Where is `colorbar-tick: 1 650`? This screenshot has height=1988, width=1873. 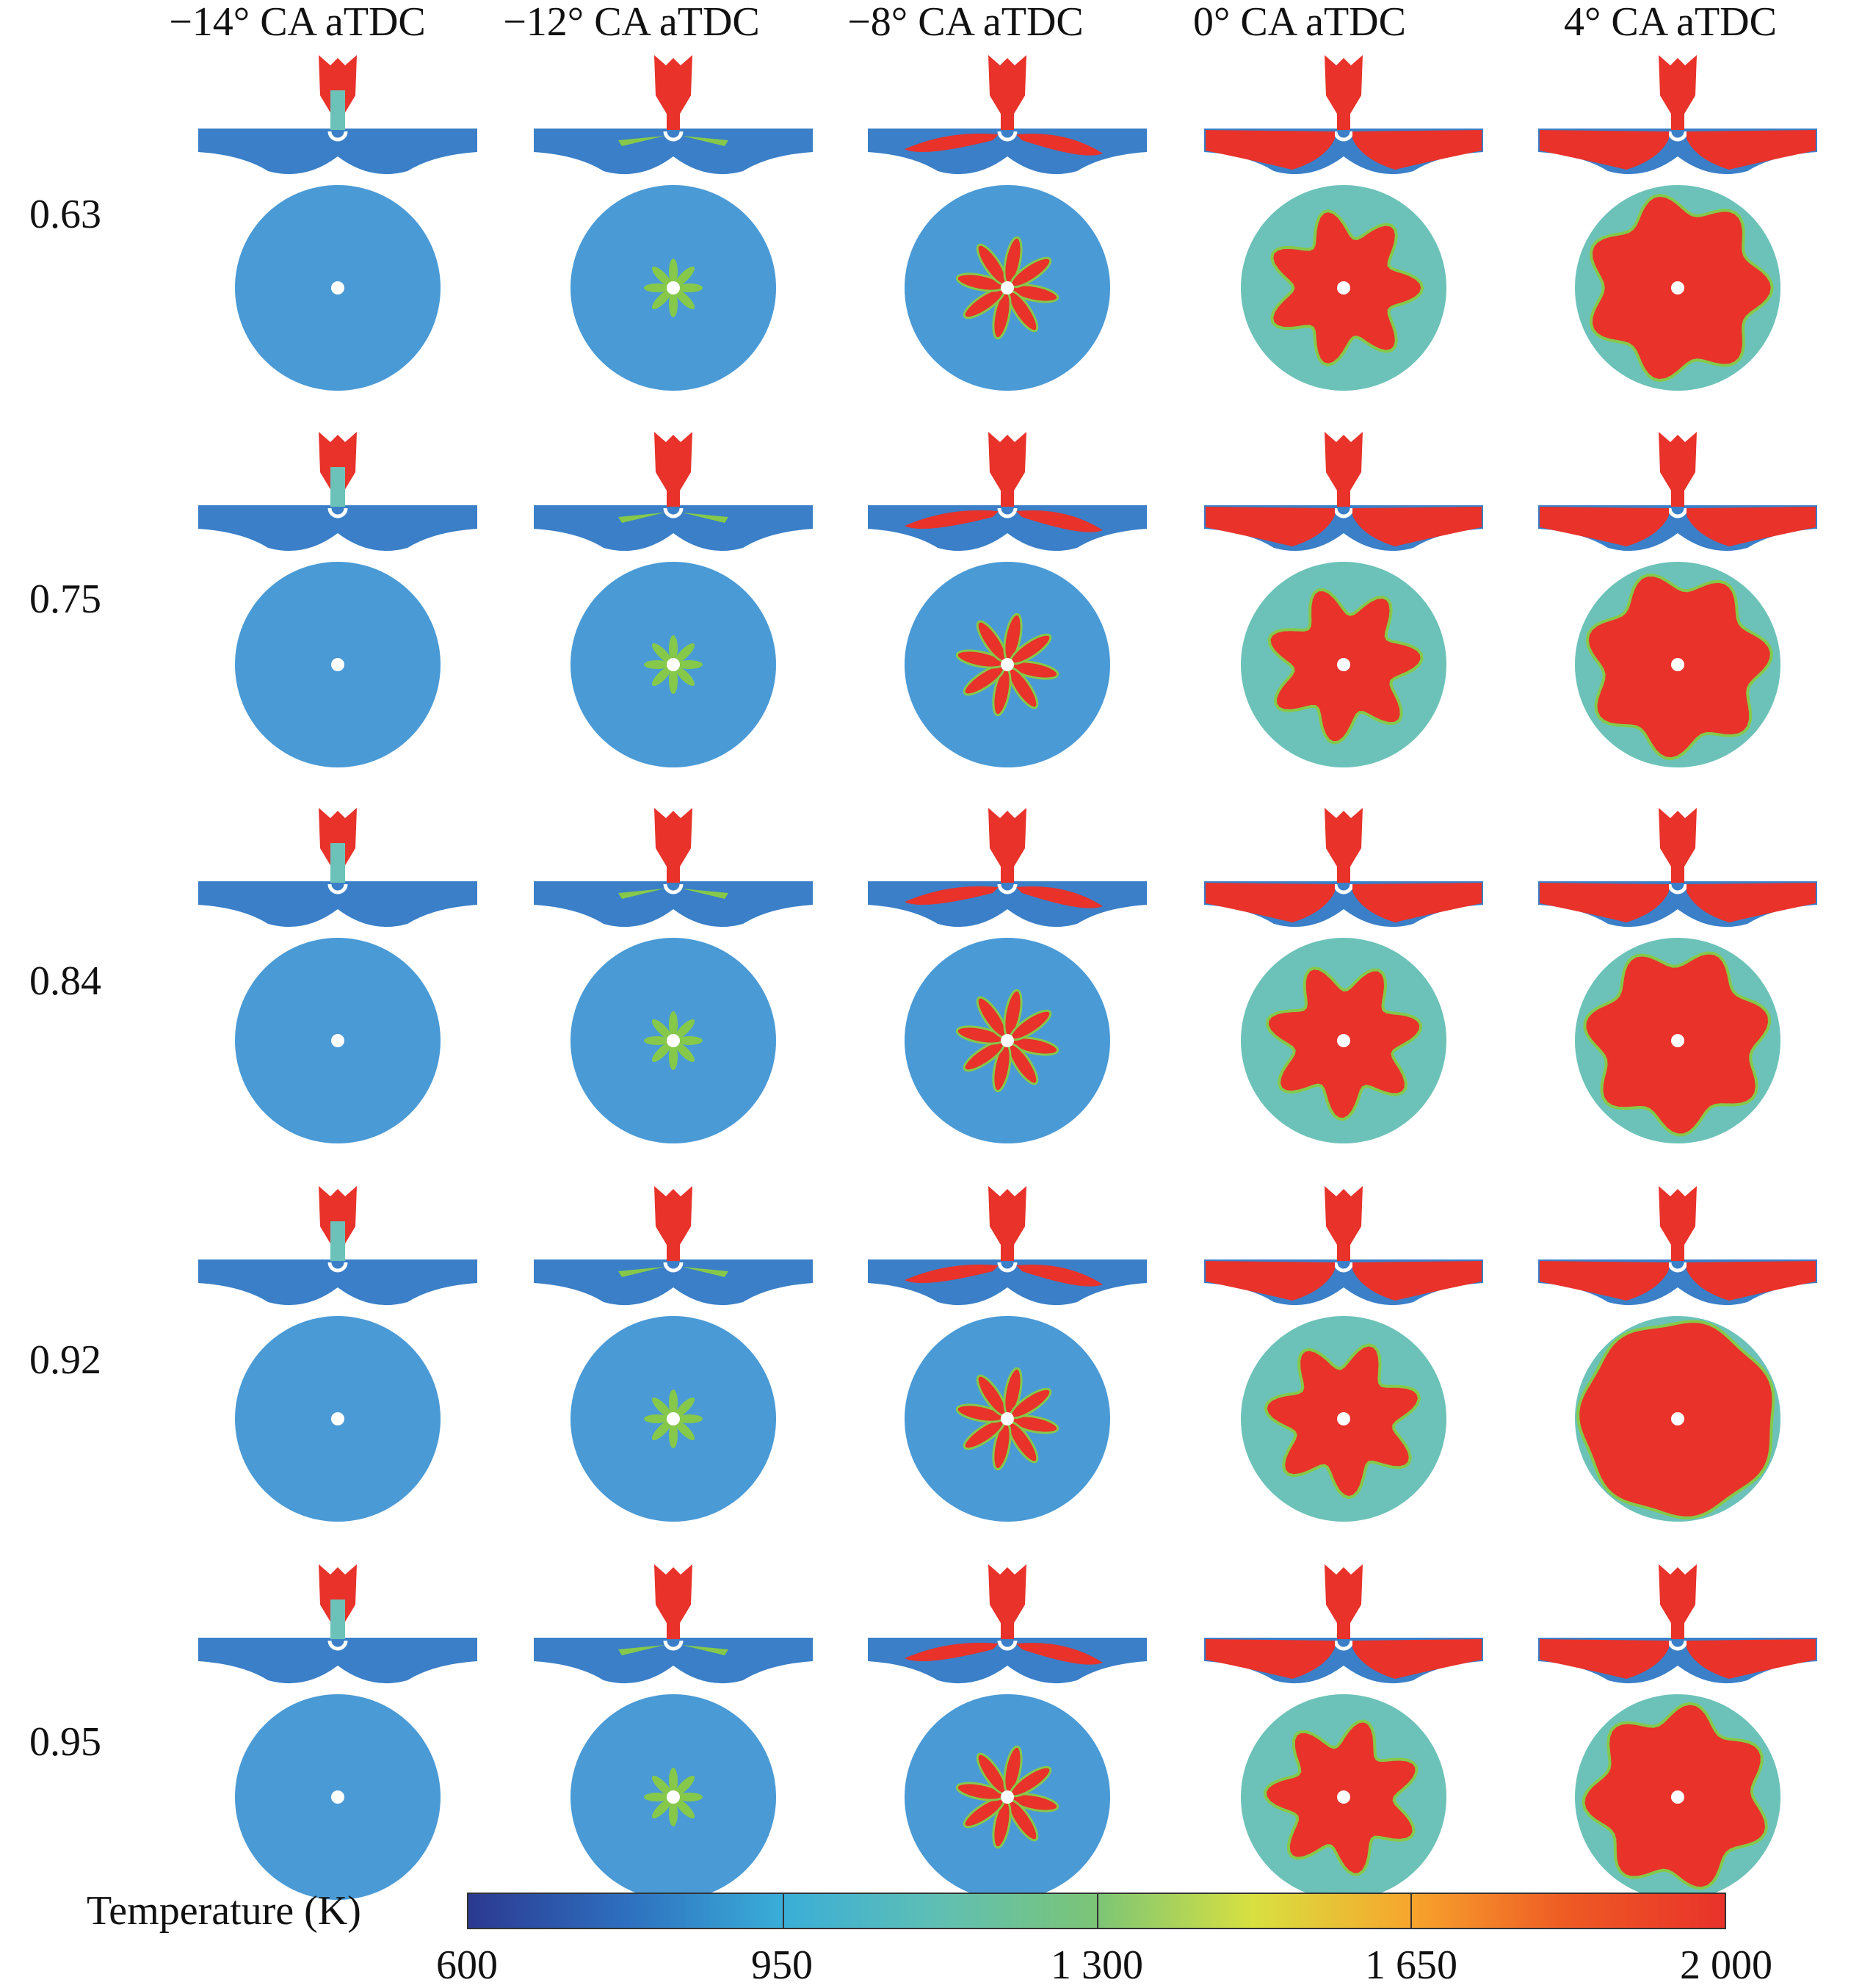
colorbar-tick: 1 650 is located at coordinates (1411, 1965).